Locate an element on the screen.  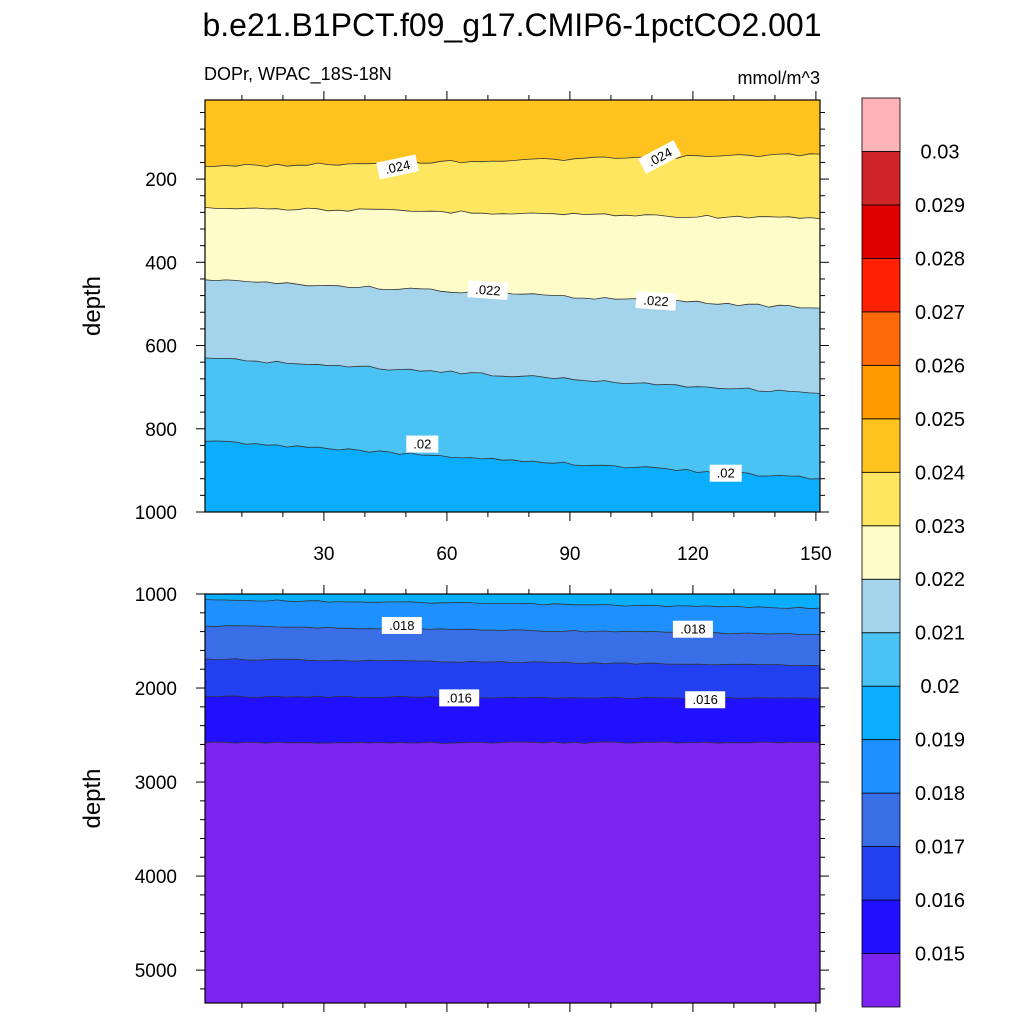
colorbar-label: 0.028 is located at coordinates (940, 259).